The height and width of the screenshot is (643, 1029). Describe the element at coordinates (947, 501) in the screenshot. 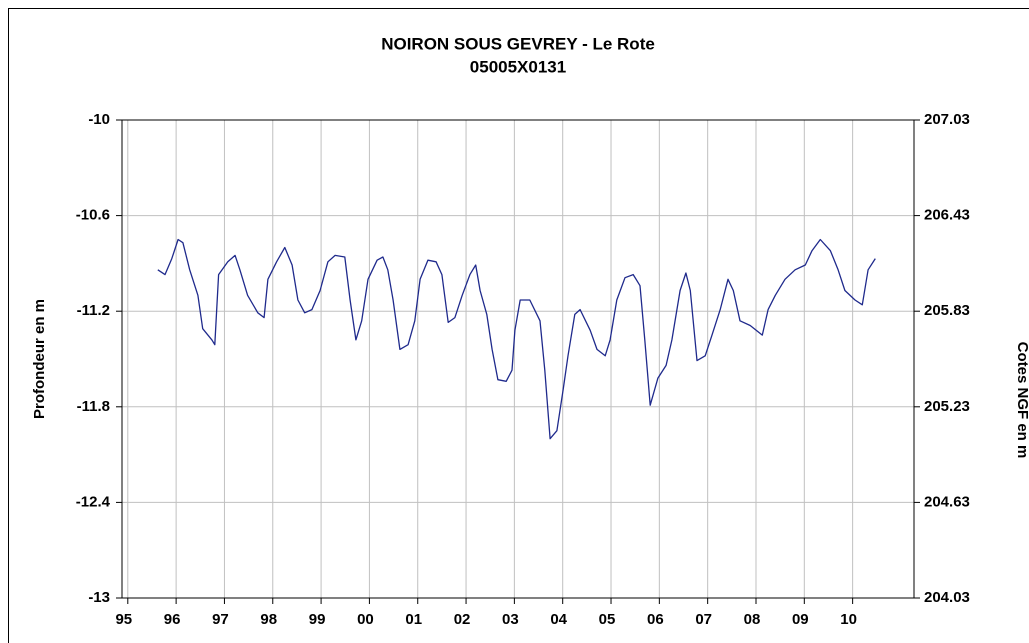

I see `y2-tick-label: 204.63` at that location.